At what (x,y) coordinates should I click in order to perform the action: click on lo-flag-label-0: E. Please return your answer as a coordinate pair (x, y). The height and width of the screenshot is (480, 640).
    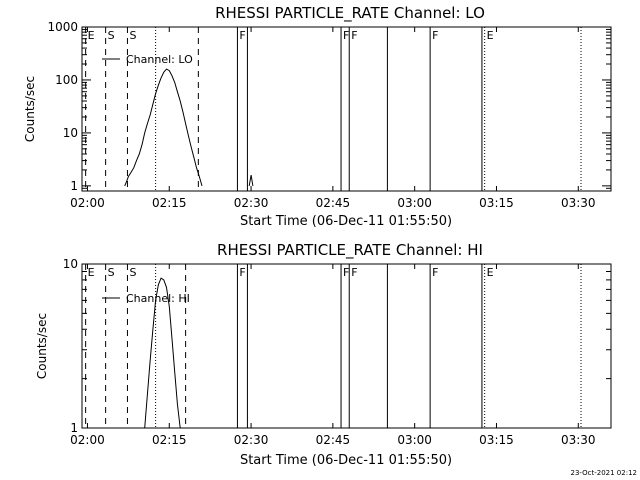
    Looking at the image, I should click on (91, 35).